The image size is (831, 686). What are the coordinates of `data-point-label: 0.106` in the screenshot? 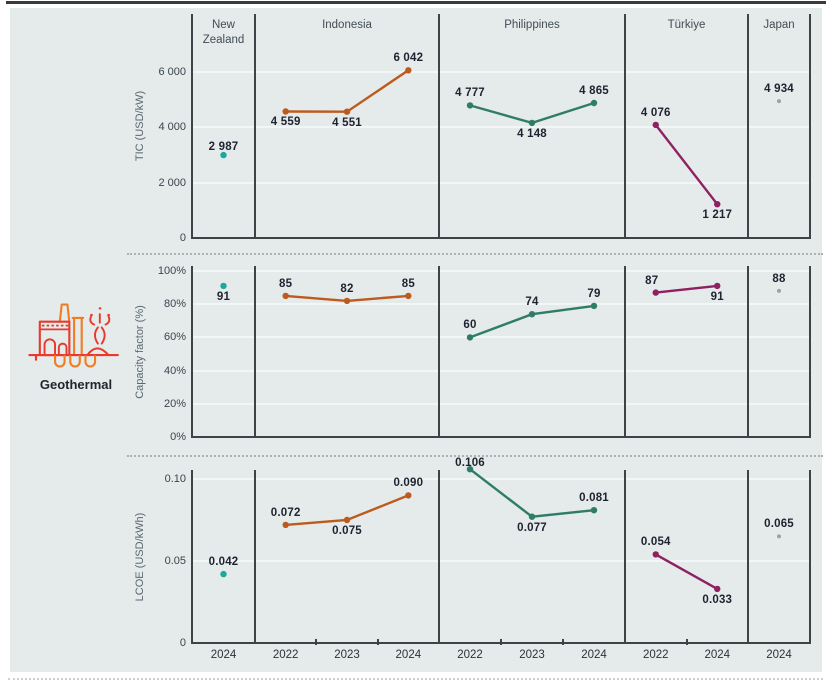 It's located at (470, 463).